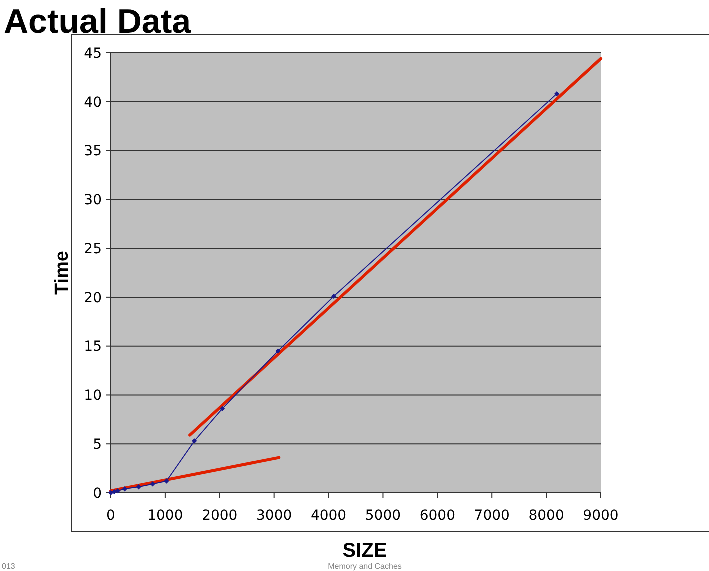 The height and width of the screenshot is (571, 709). I want to click on y-tick-label: 45, so click(93, 54).